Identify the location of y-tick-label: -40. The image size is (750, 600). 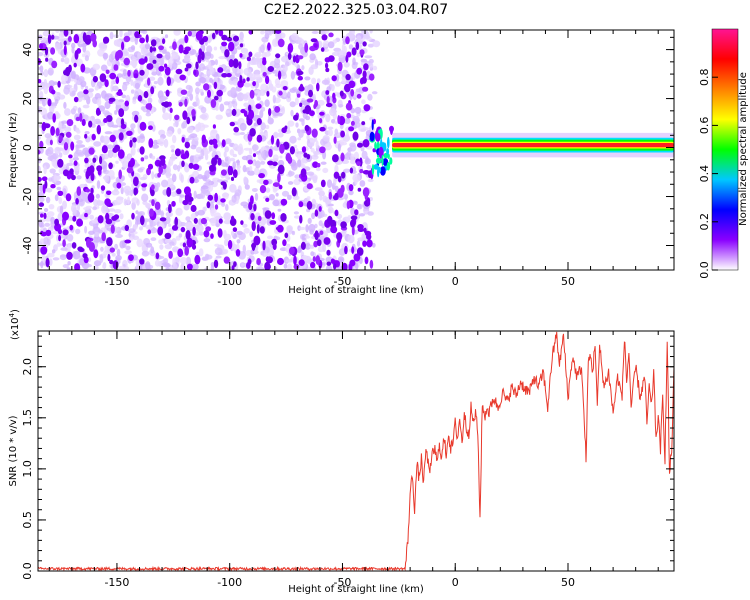
(27, 246).